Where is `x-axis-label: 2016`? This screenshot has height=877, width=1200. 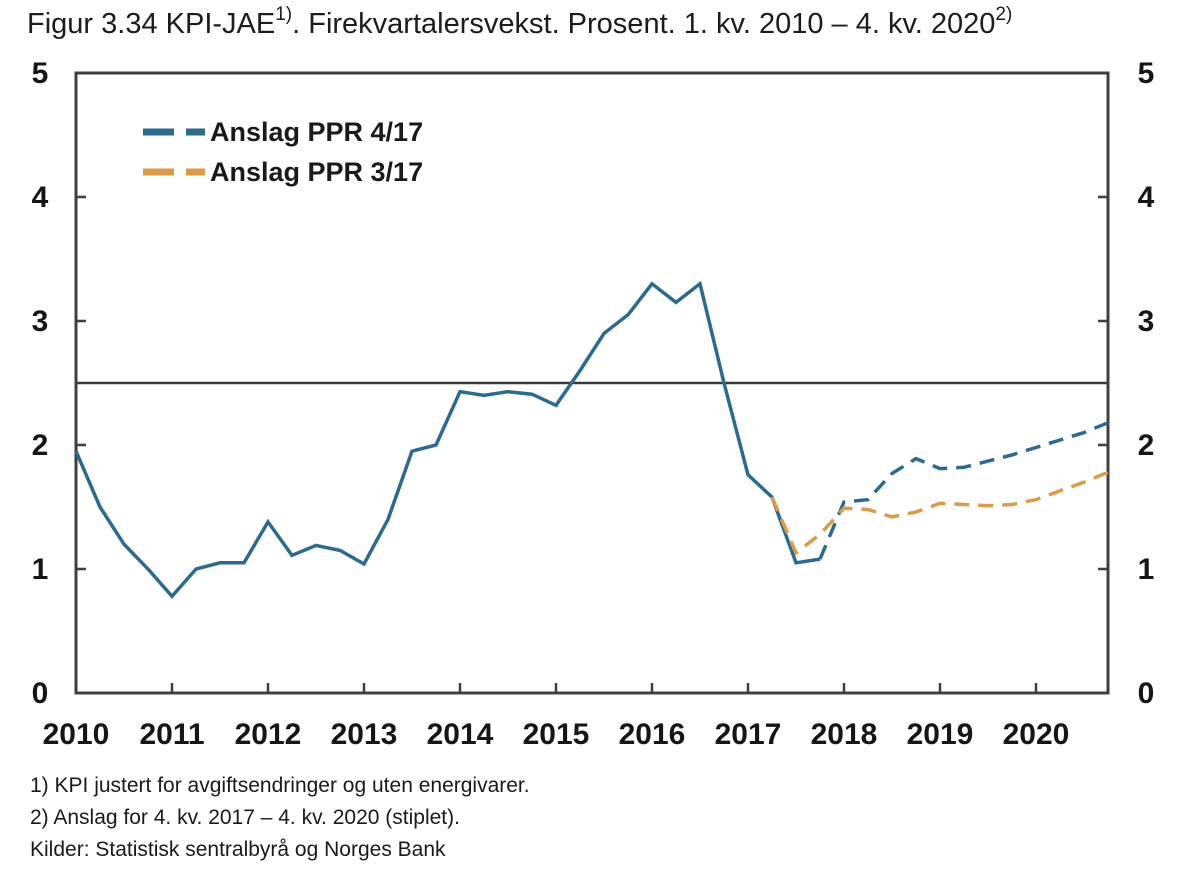 x-axis-label: 2016 is located at coordinates (652, 734).